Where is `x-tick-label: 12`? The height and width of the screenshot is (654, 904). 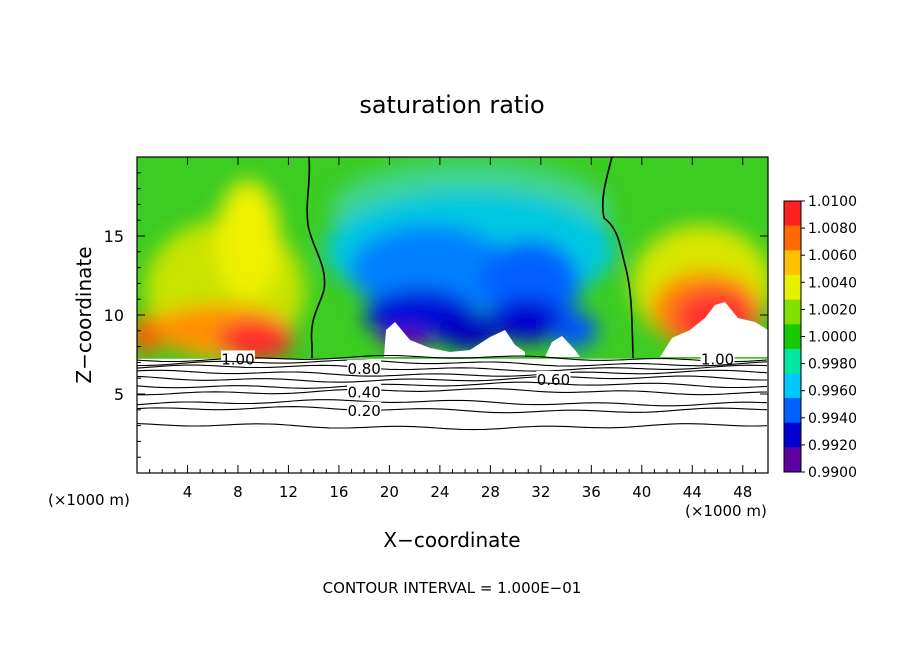
x-tick-label: 12 is located at coordinates (288, 492).